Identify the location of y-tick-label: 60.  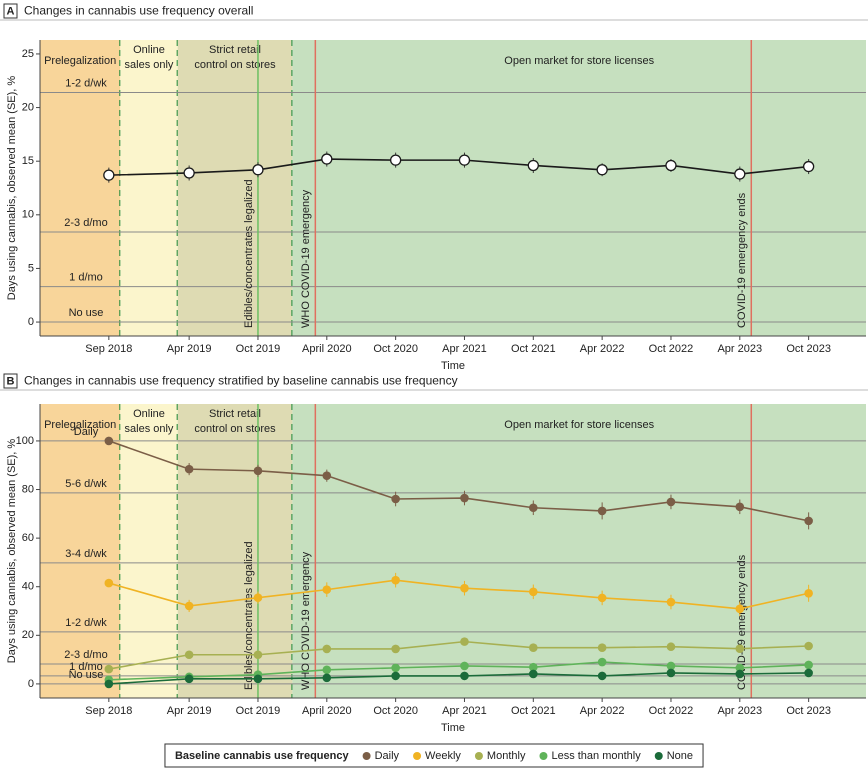
(28, 538).